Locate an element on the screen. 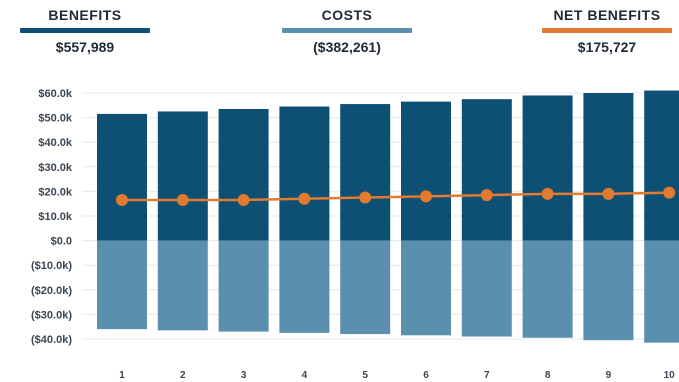  kpi-net-benefits-label: NET BENEFITS is located at coordinates (607, 15).